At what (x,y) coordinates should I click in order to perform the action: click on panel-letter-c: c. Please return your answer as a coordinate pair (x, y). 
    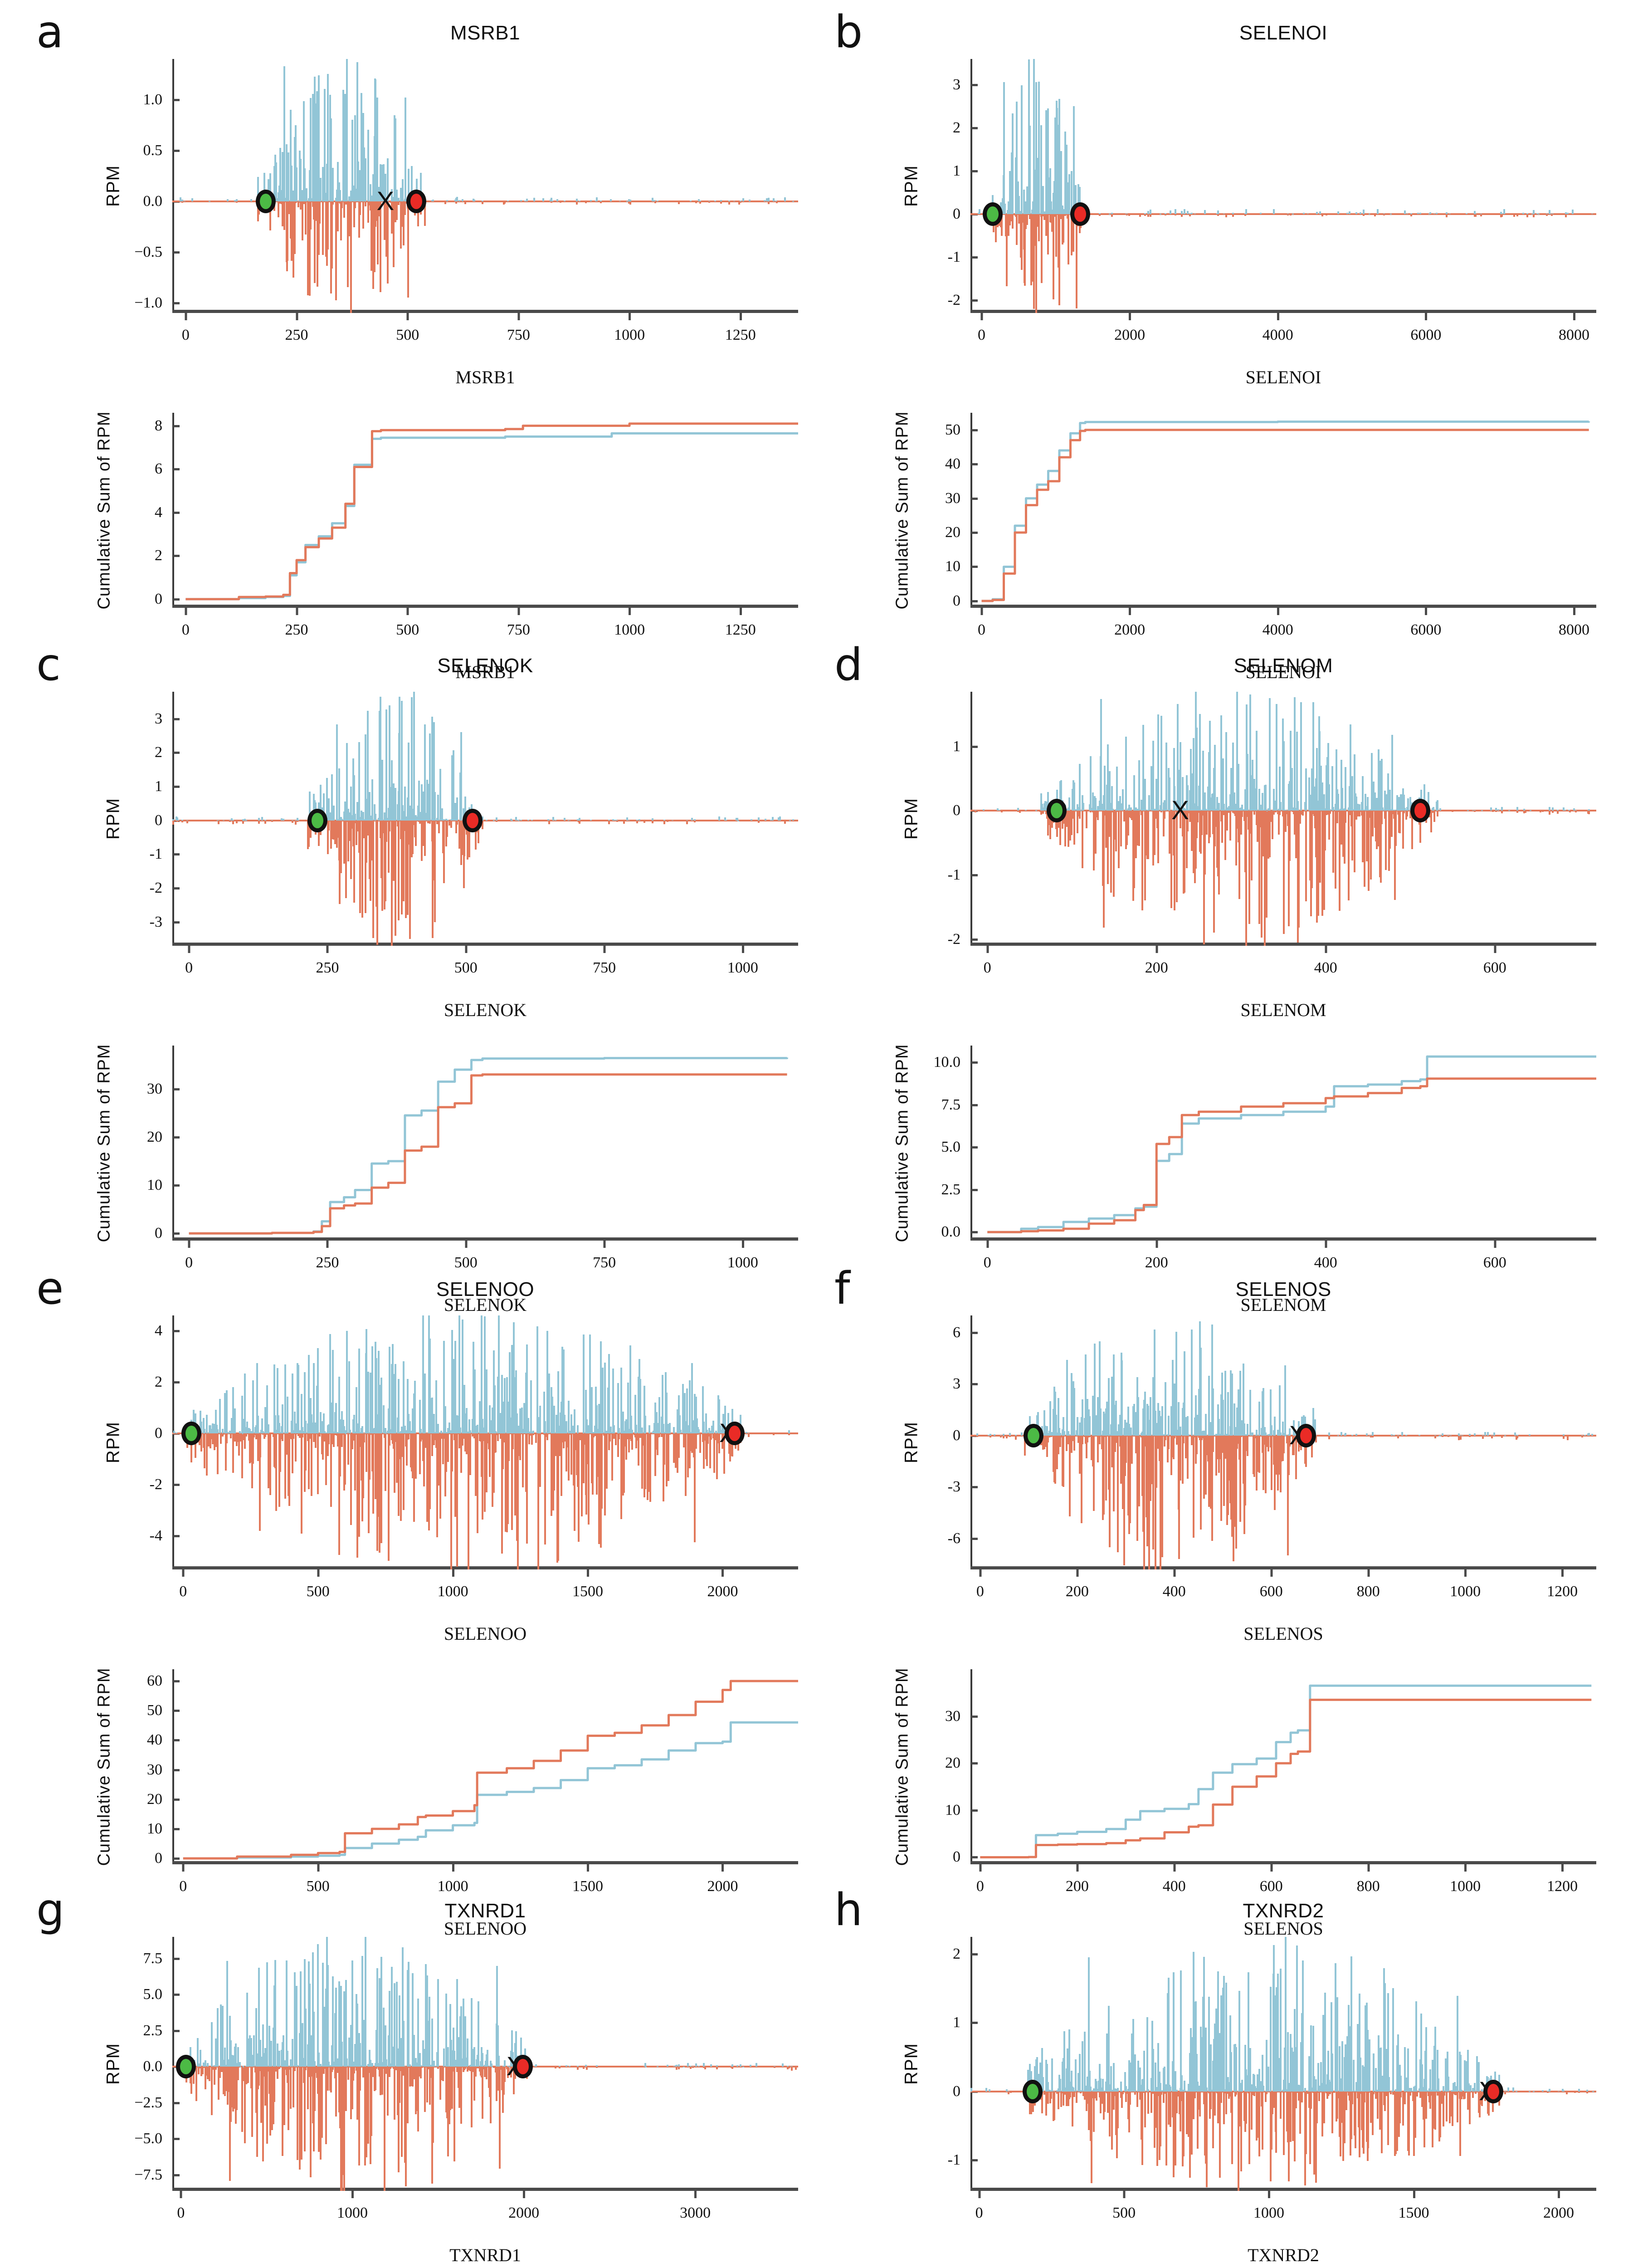
    Looking at the image, I should click on (48, 665).